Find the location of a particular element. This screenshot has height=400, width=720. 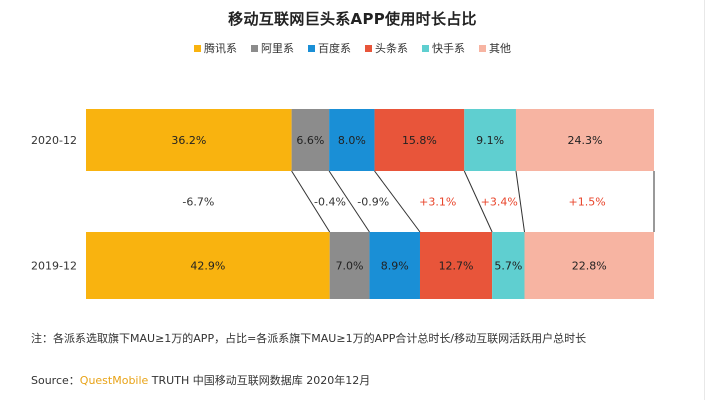

change-label-alibaba: -0.4% is located at coordinates (330, 202).